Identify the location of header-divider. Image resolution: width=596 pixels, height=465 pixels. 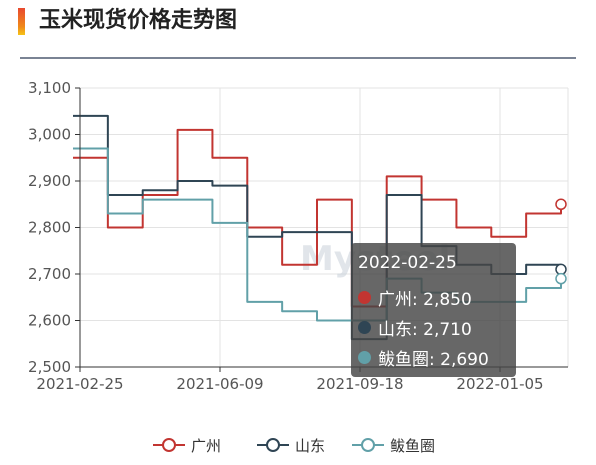
(298, 58).